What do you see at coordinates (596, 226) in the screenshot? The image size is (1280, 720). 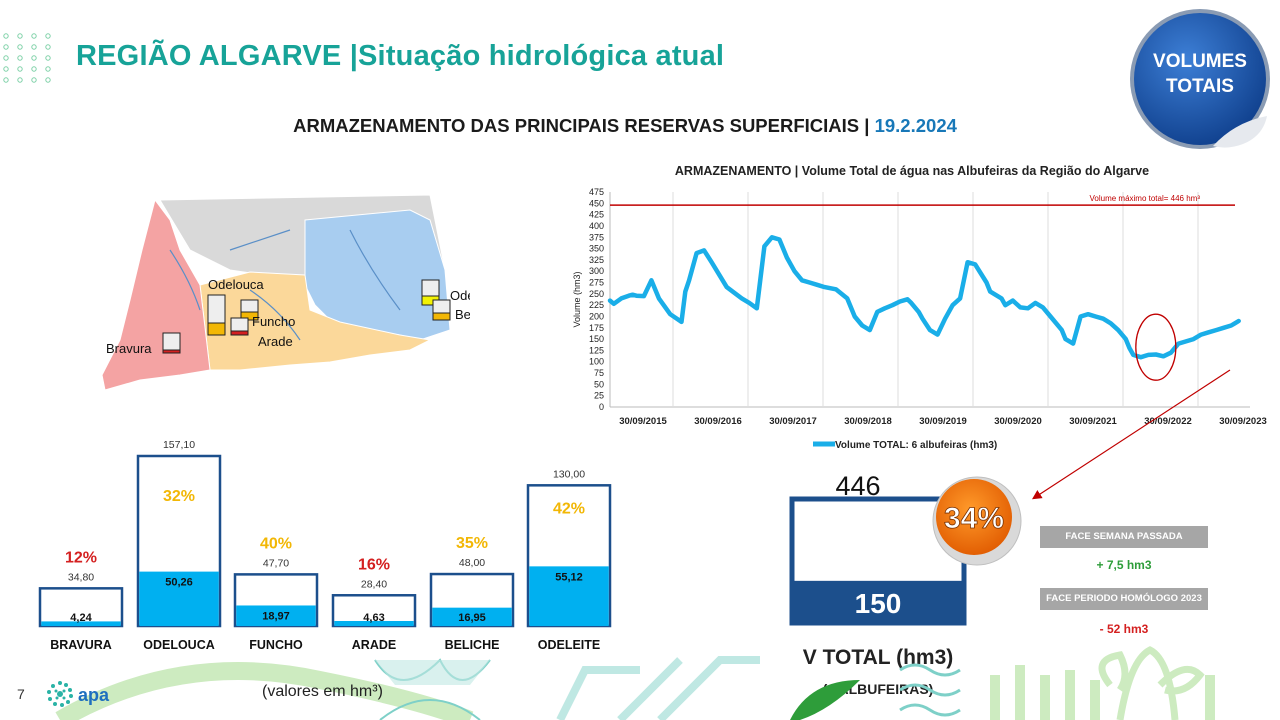 I see `y-tick-label: 400` at bounding box center [596, 226].